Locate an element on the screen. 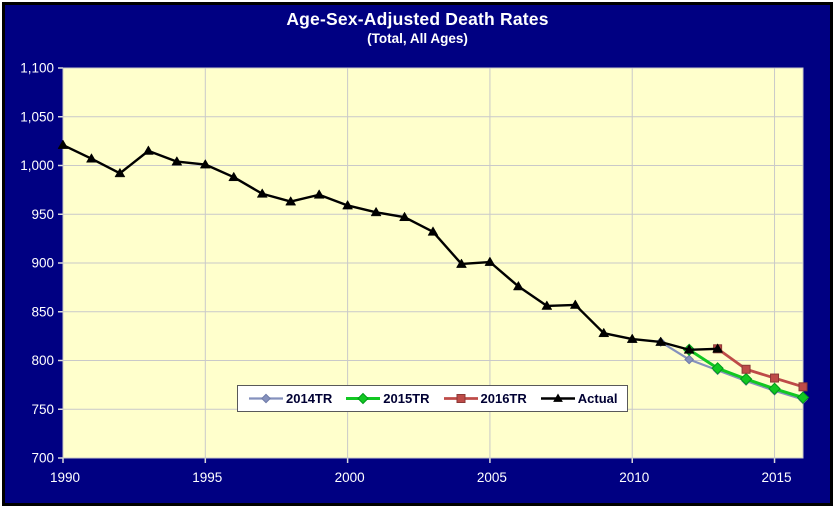 The height and width of the screenshot is (508, 835). legend-item-2015tr: 2015TR is located at coordinates (387, 398).